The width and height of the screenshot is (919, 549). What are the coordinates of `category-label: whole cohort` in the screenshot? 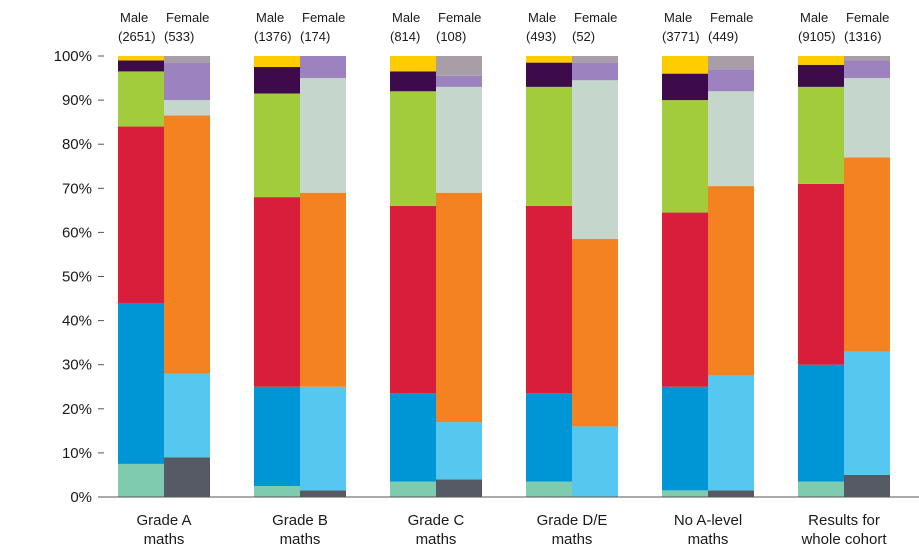 It's located at (843, 539).